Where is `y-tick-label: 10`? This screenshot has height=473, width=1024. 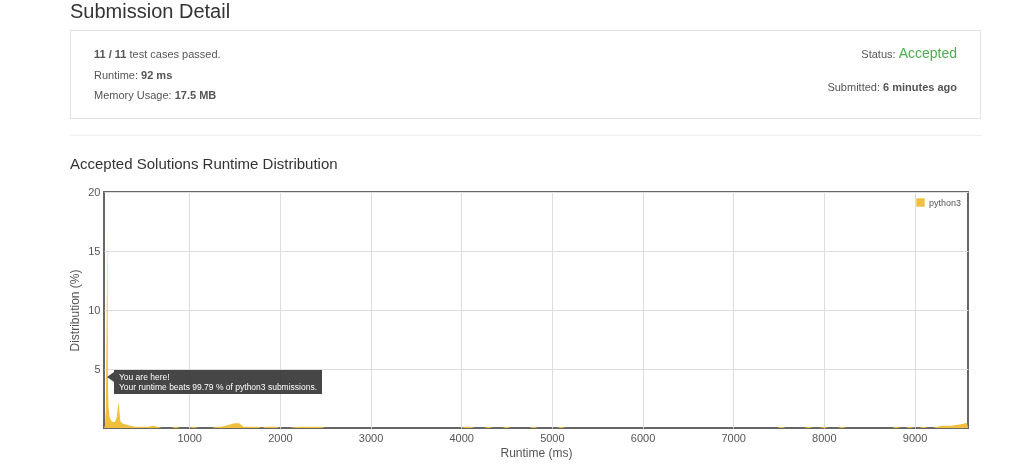 y-tick-label: 10 is located at coordinates (94, 309).